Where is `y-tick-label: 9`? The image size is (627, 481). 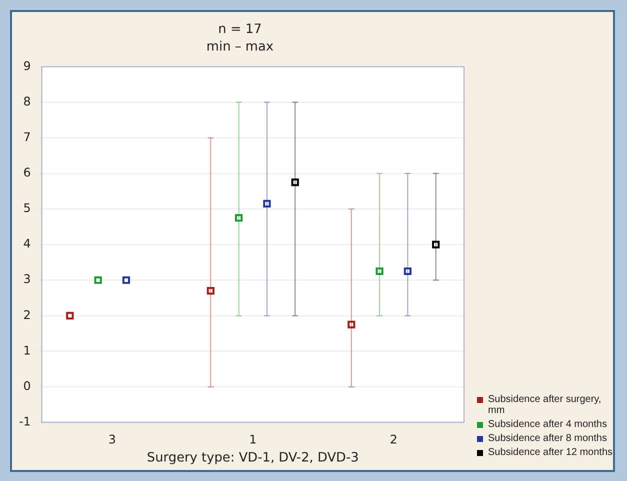 y-tick-label: 9 is located at coordinates (27, 65).